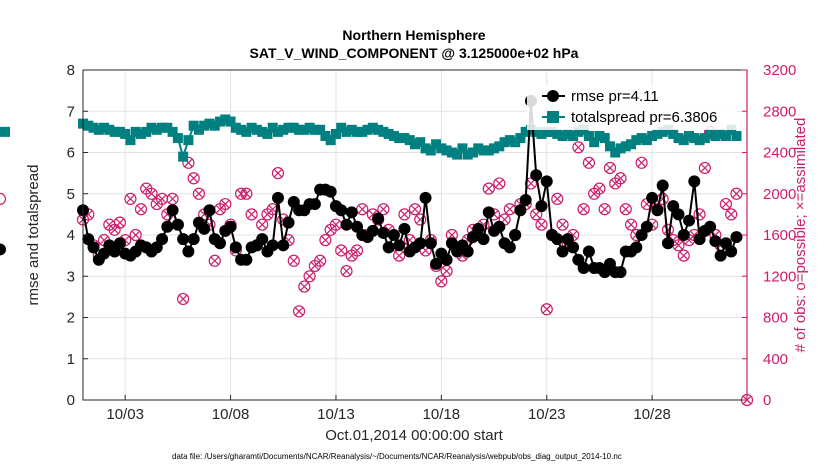 Image resolution: width=830 pixels, height=470 pixels. I want to click on left-tick-label: 4, so click(71, 235).